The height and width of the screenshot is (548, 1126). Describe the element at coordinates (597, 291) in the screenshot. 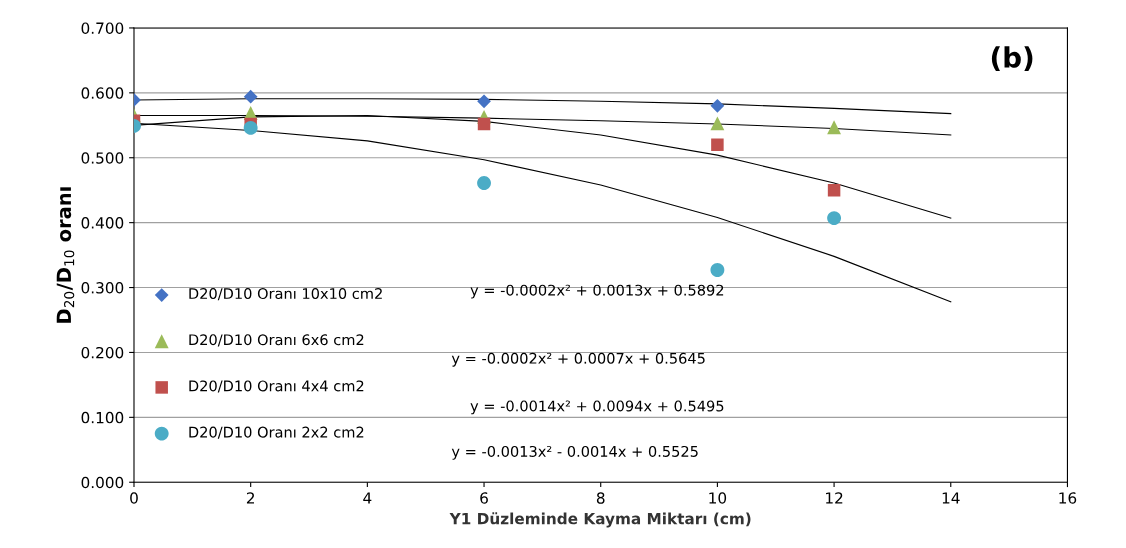

I see `annotation: y = -0.0002x² + 0.0013x + 0.5892` at that location.